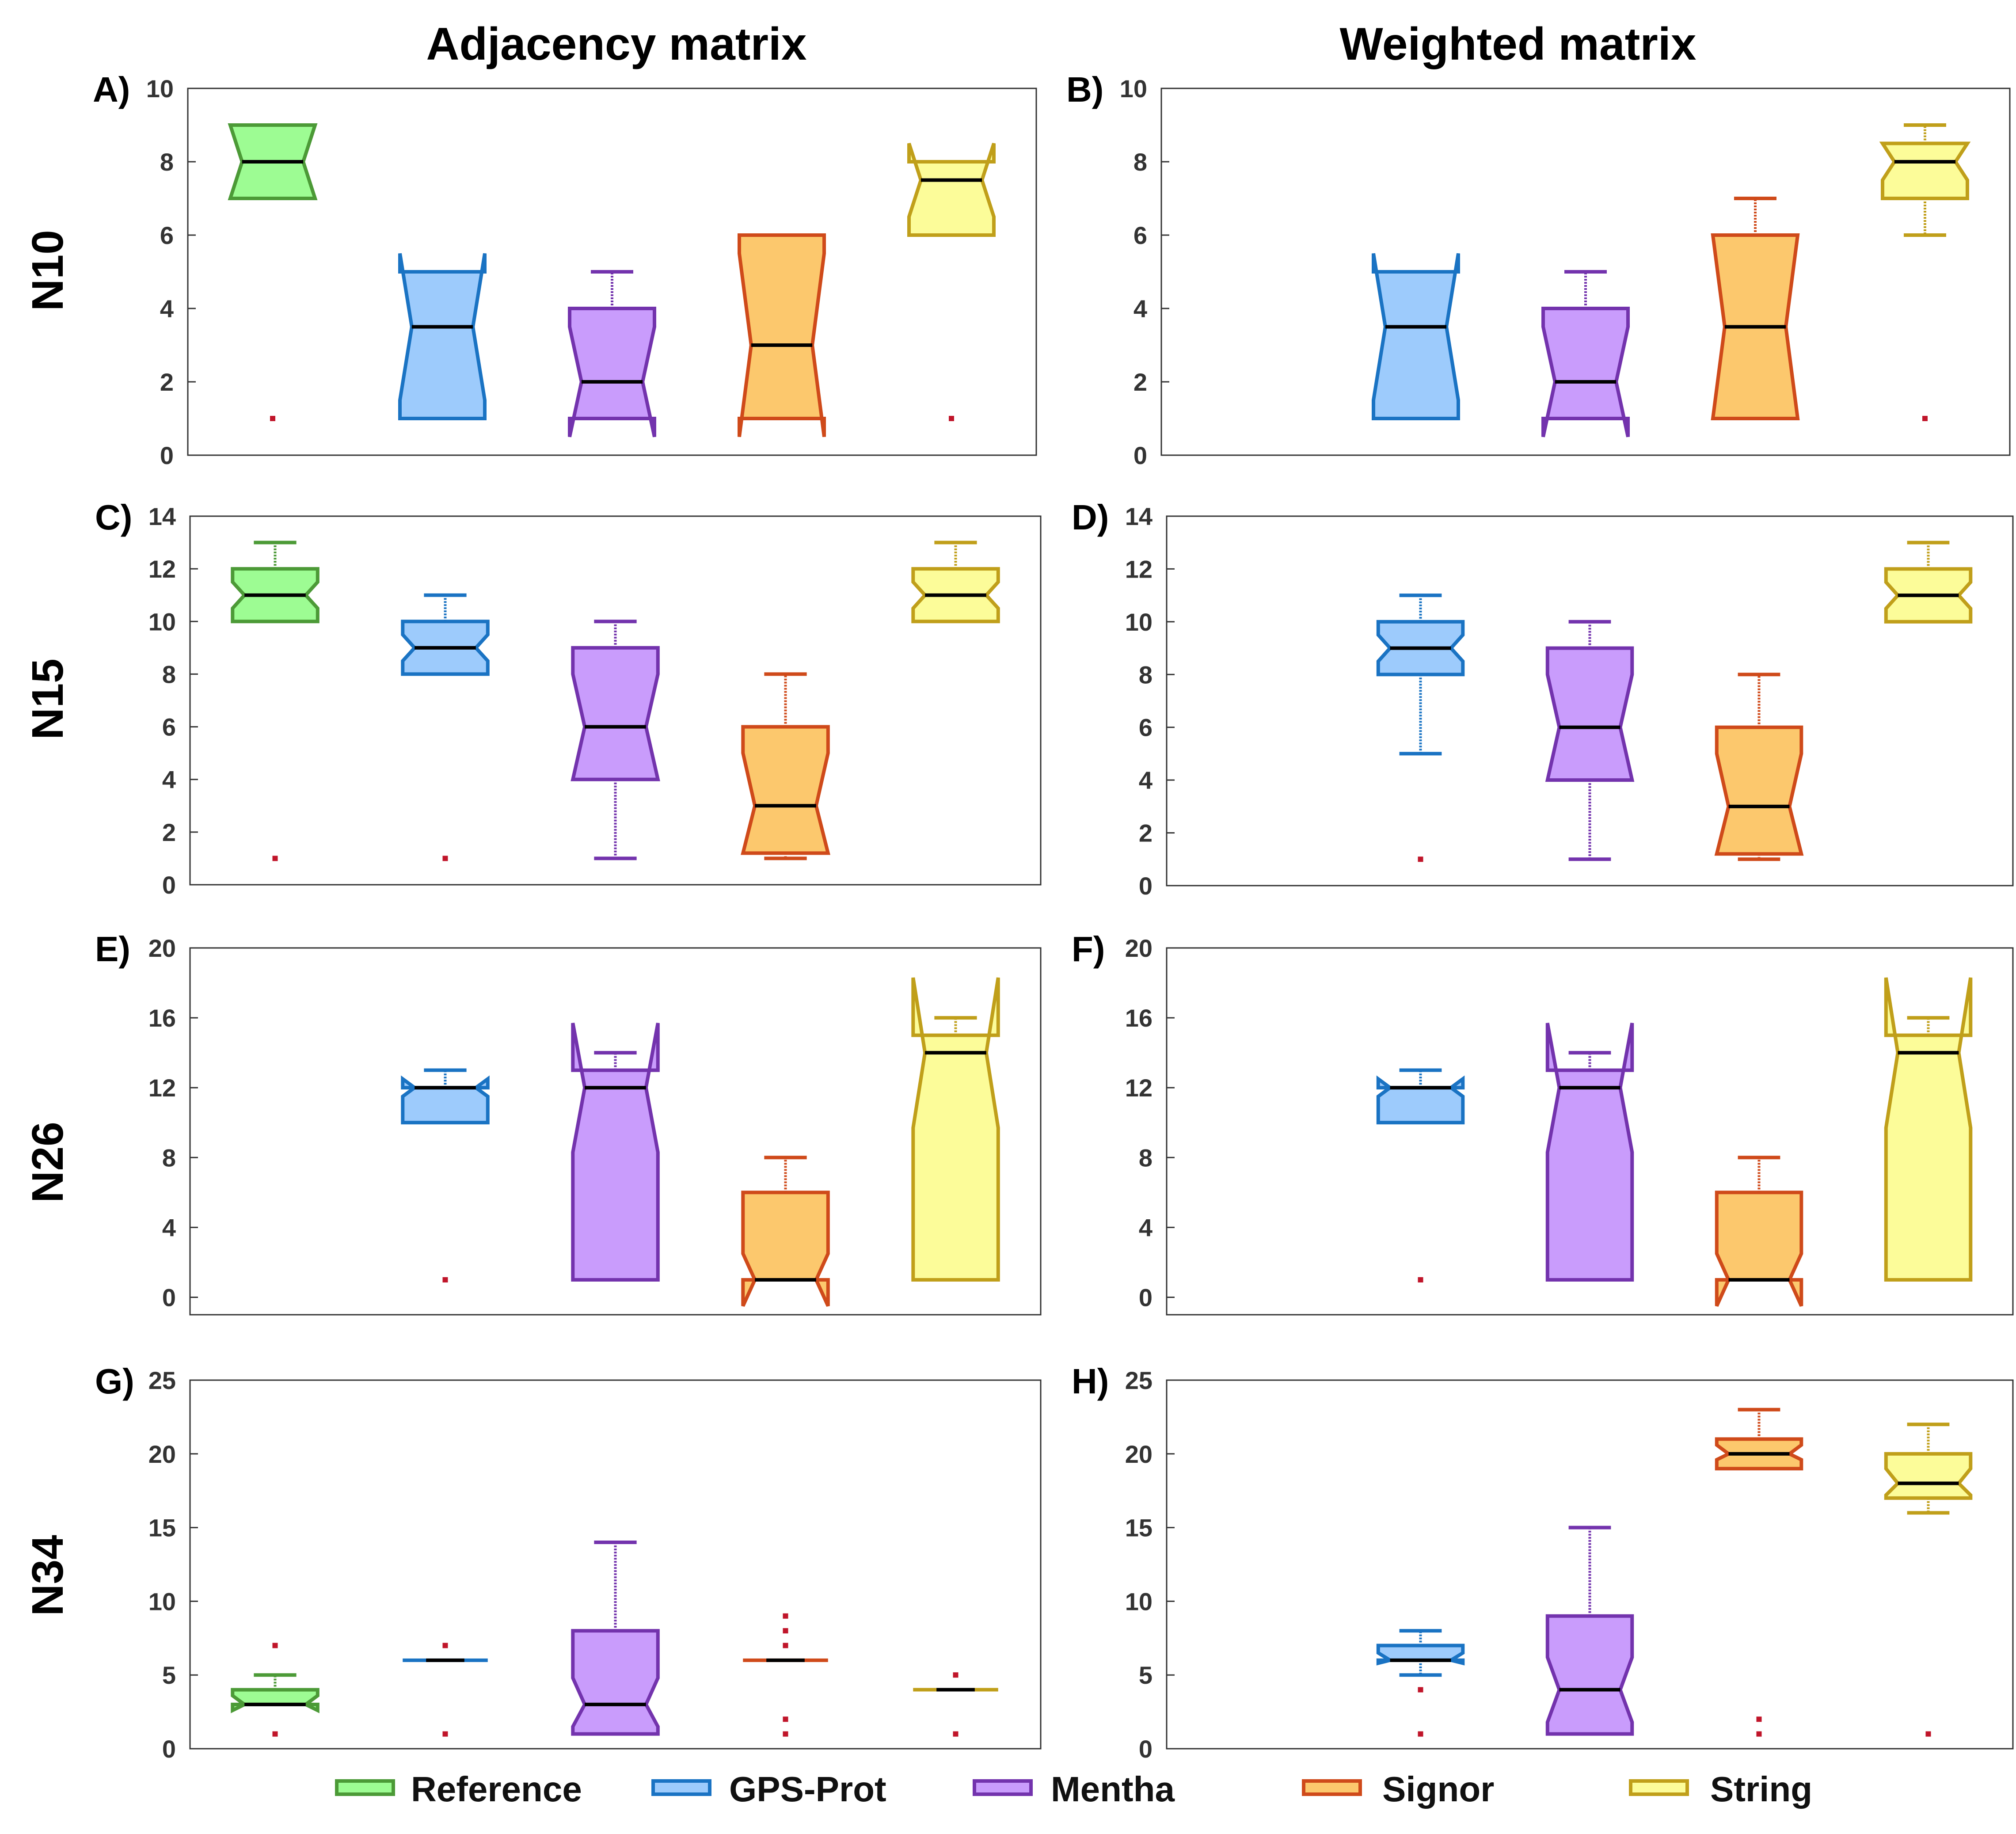  What do you see at coordinates (1090, 517) in the screenshot?
I see `panel-label: D)` at bounding box center [1090, 517].